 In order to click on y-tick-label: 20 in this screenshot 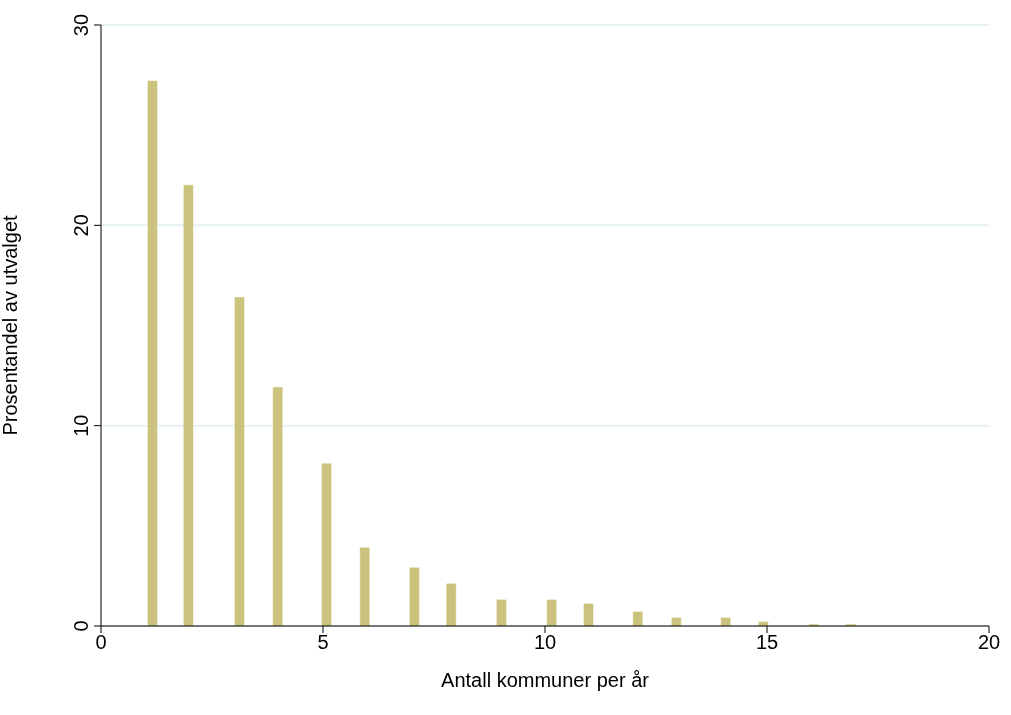, I will do `click(81, 225)`.